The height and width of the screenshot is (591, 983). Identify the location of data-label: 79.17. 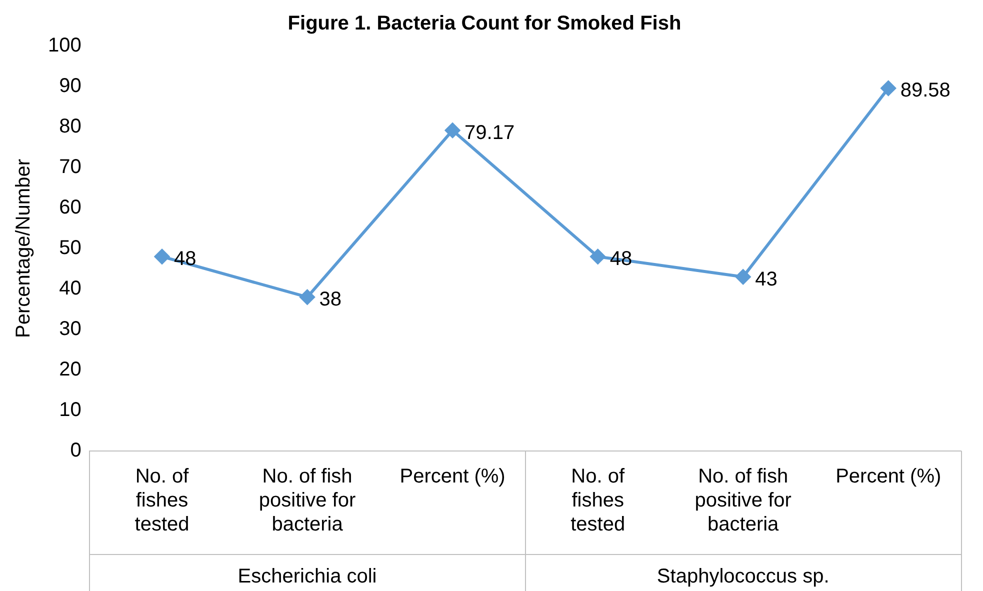
(489, 133).